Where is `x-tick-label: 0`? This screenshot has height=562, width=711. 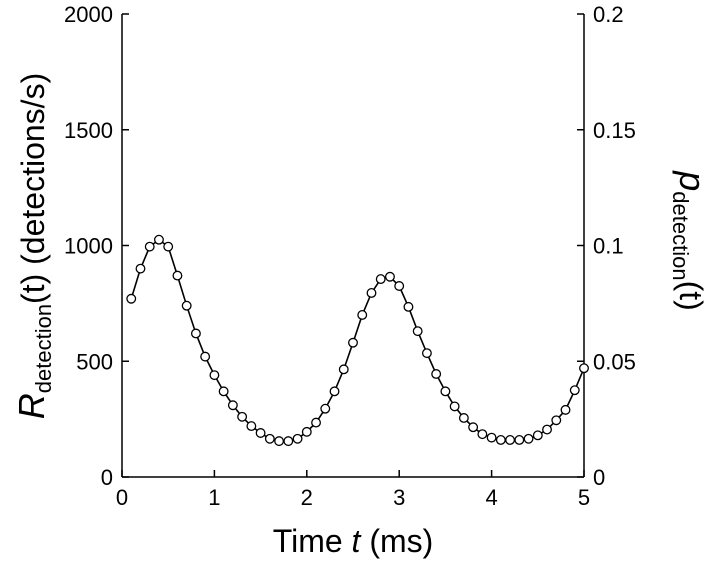
x-tick-label: 0 is located at coordinates (122, 497).